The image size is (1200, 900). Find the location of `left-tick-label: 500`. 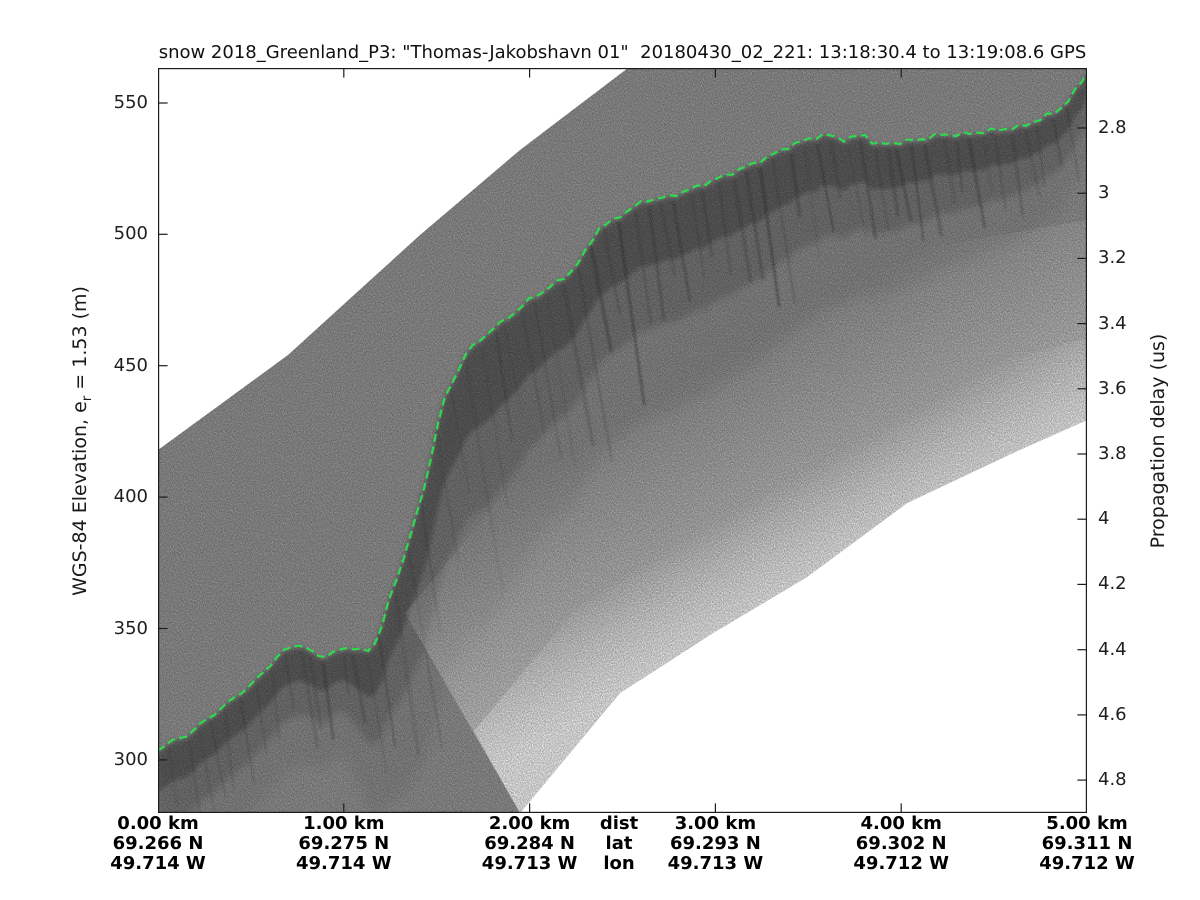

left-tick-label: 500 is located at coordinates (130, 233).